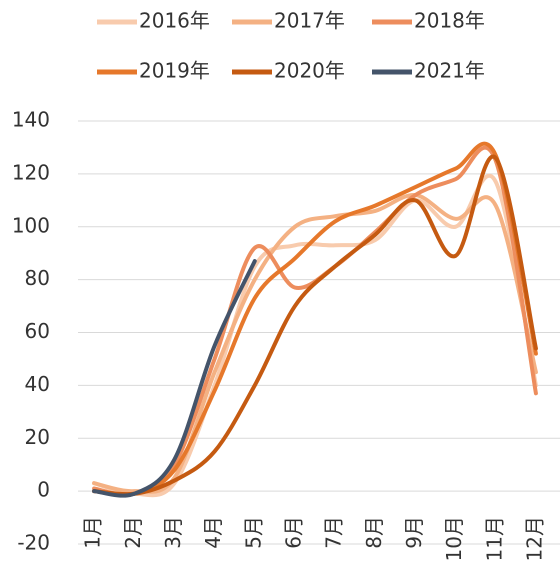  What do you see at coordinates (309, 21) in the screenshot?
I see `legend-label: 2017年` at bounding box center [309, 21].